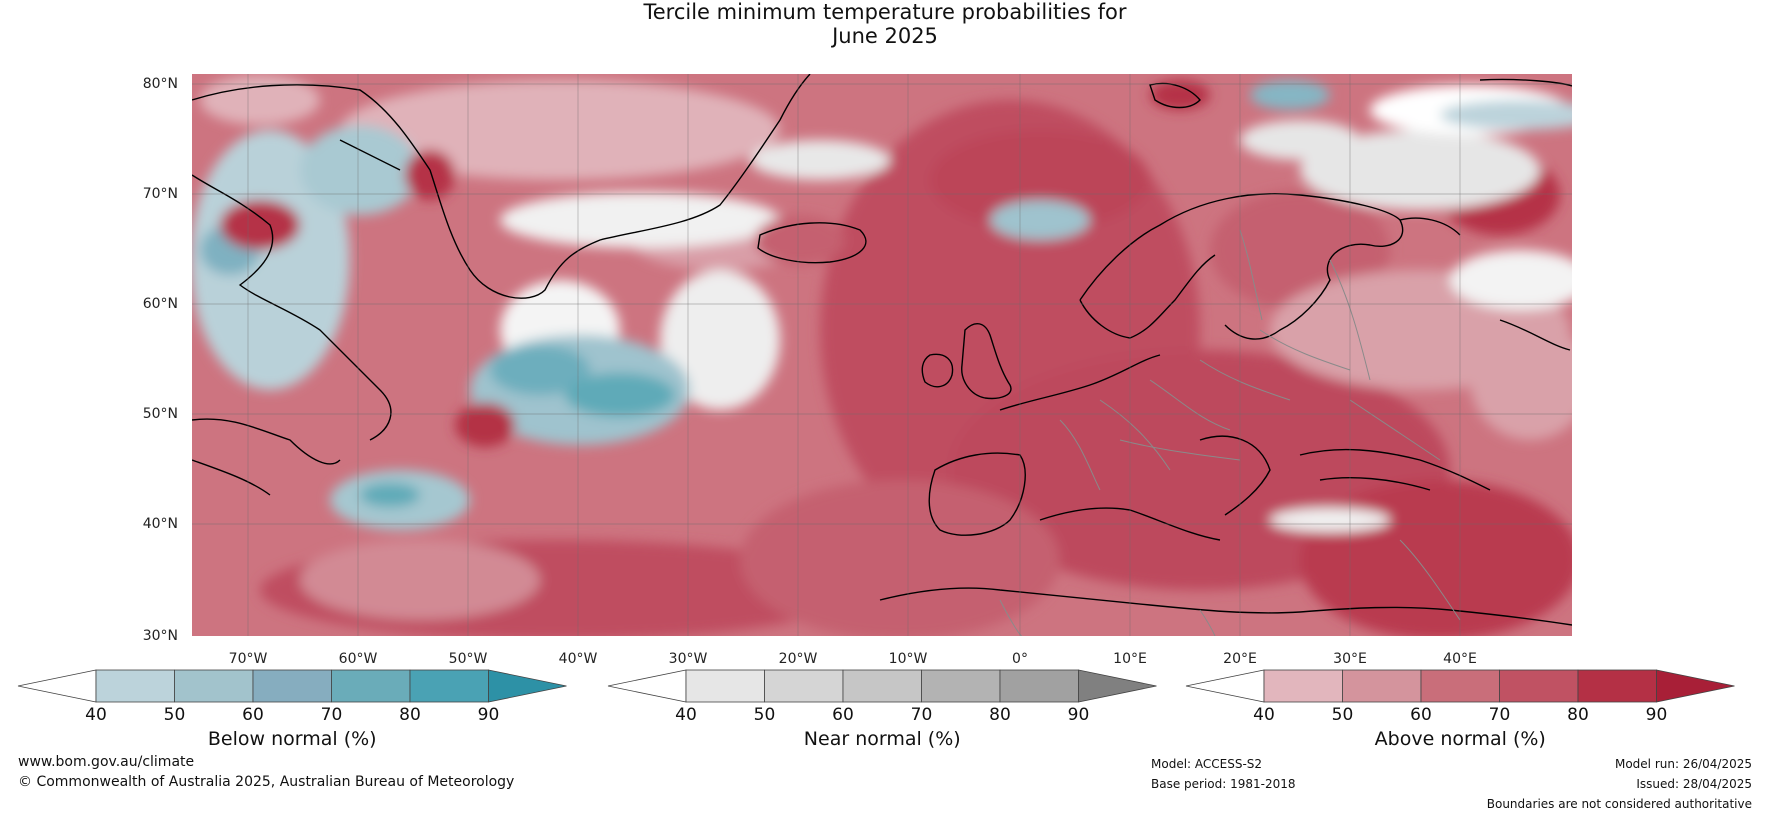 The image size is (1770, 816). Describe the element at coordinates (358, 659) in the screenshot. I see `lon-label-60w: 60°W` at that location.